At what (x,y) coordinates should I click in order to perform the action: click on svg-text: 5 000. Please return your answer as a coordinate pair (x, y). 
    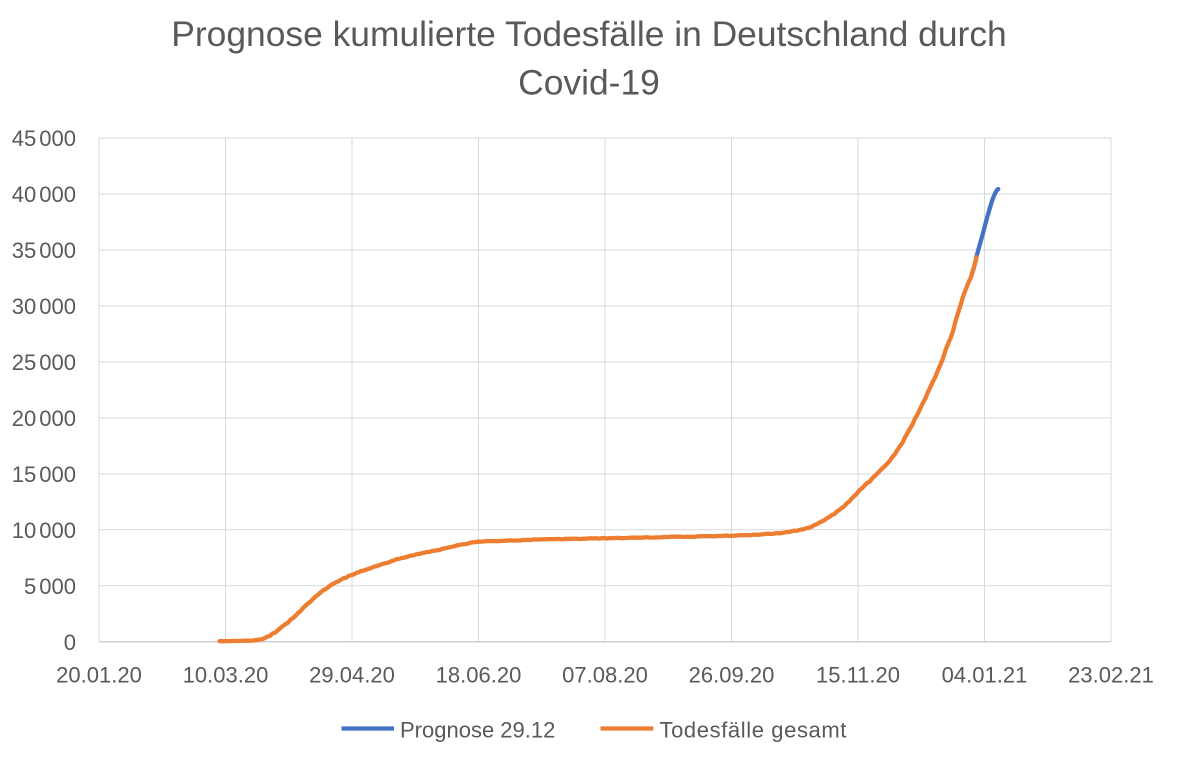
    Looking at the image, I should click on (50, 586).